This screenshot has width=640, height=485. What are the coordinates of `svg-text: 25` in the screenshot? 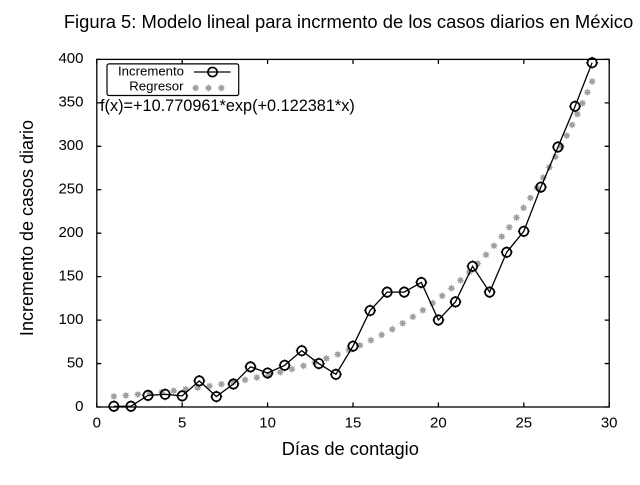 It's located at (523, 423).